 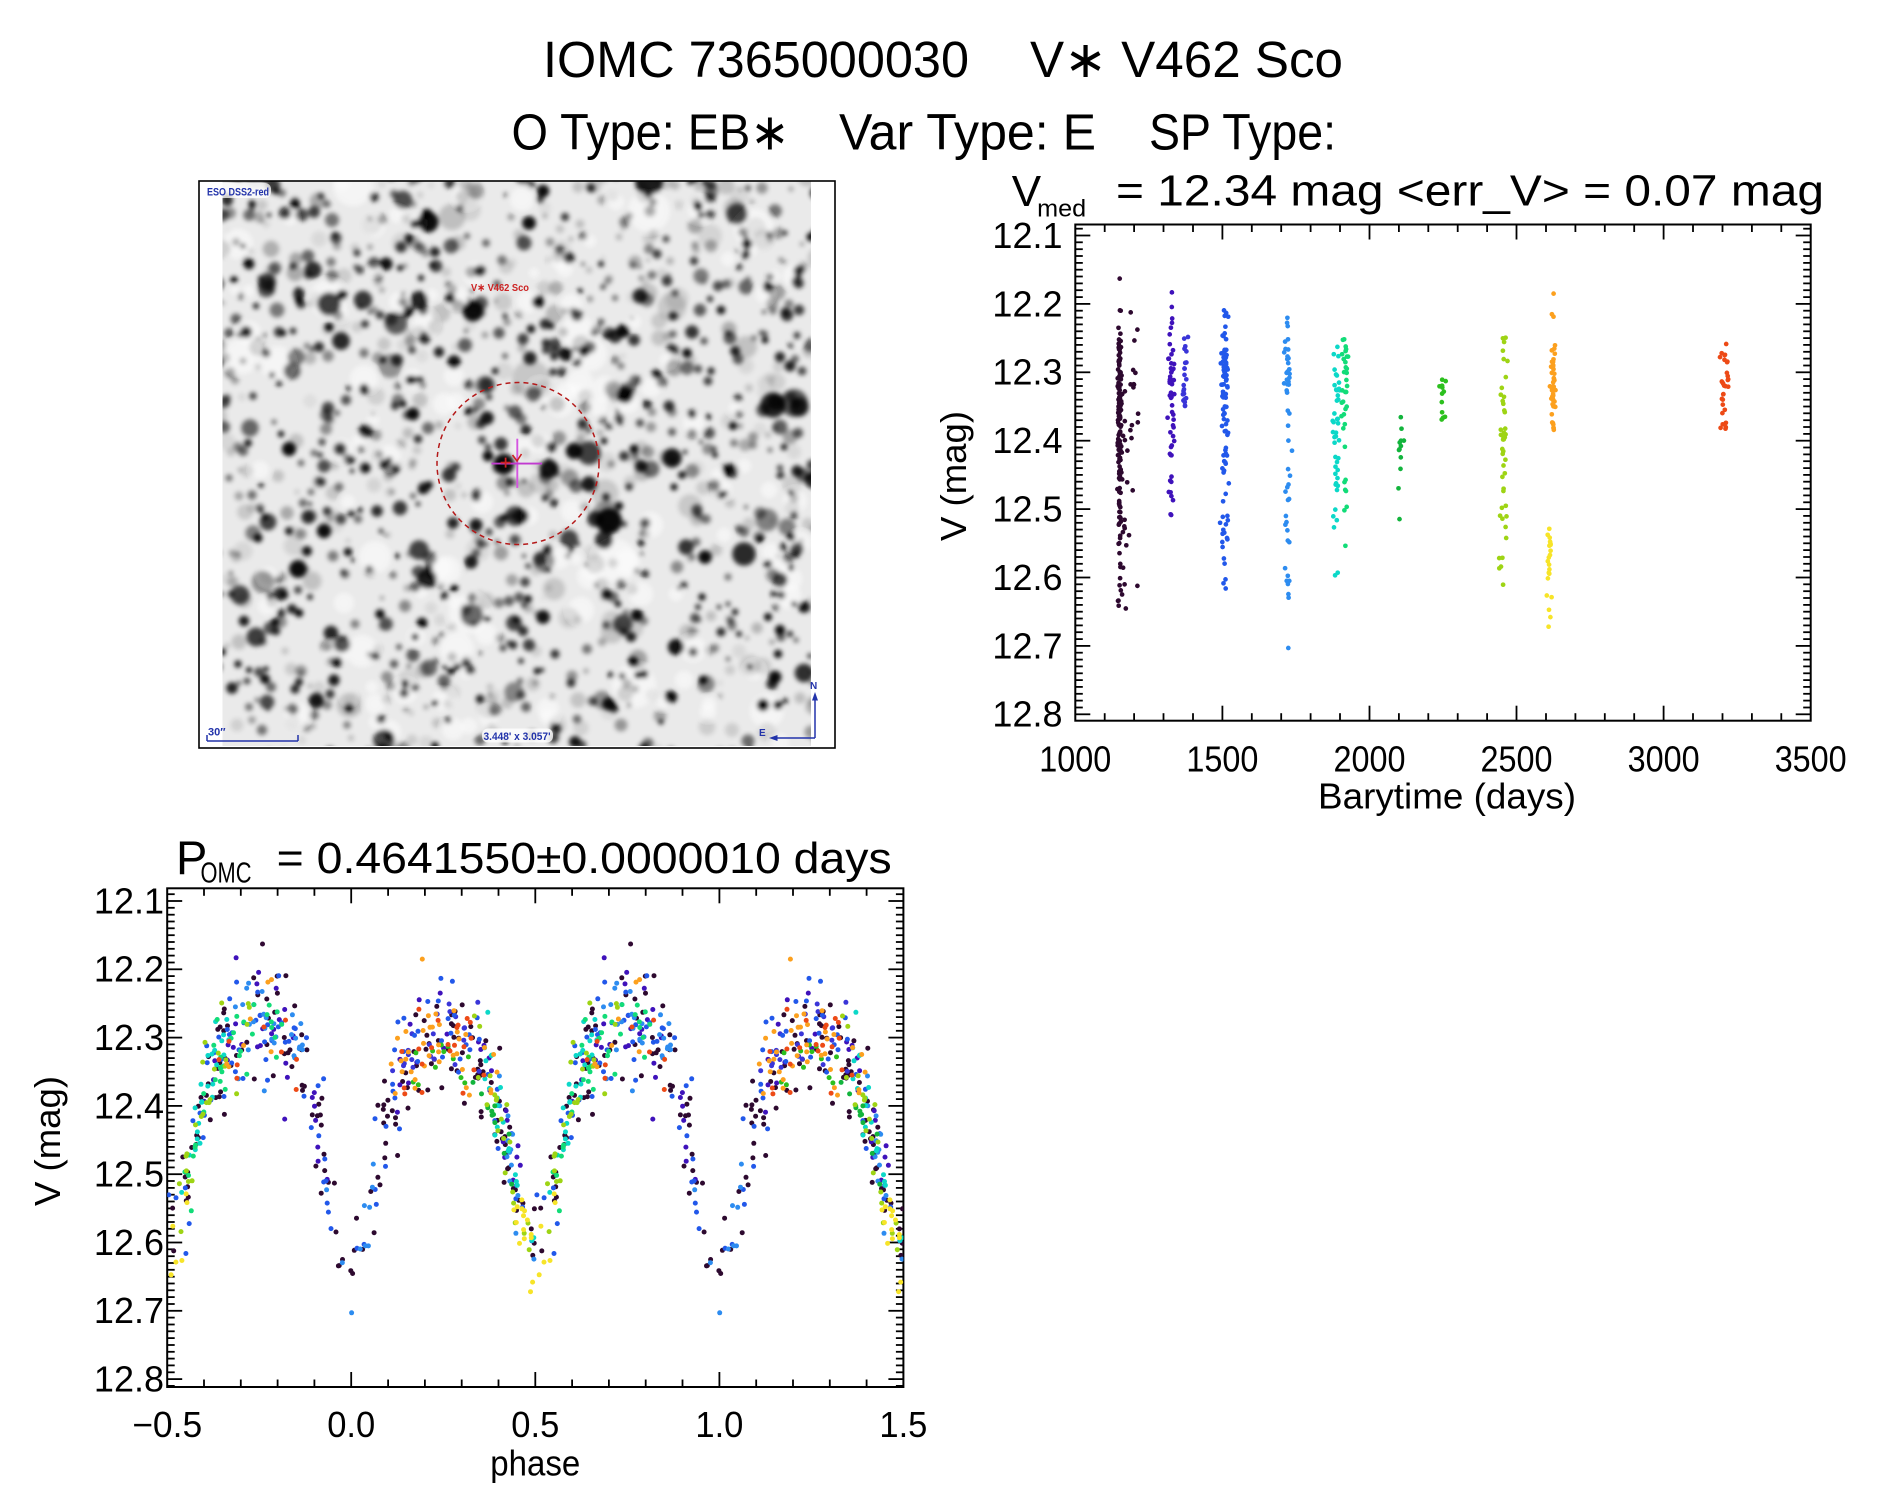 What do you see at coordinates (1242, 132) in the screenshot?
I see `svg-text: SP Type:` at bounding box center [1242, 132].